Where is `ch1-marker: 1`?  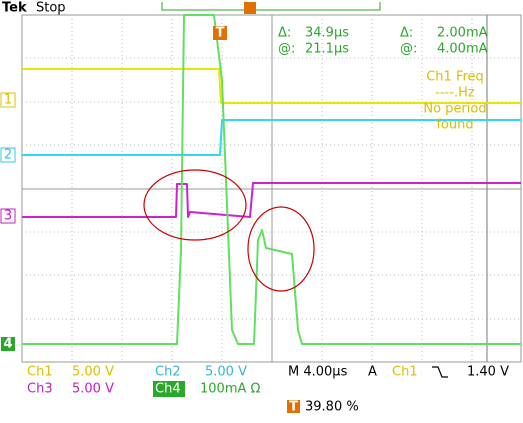
ch1-marker: 1 is located at coordinates (8, 100).